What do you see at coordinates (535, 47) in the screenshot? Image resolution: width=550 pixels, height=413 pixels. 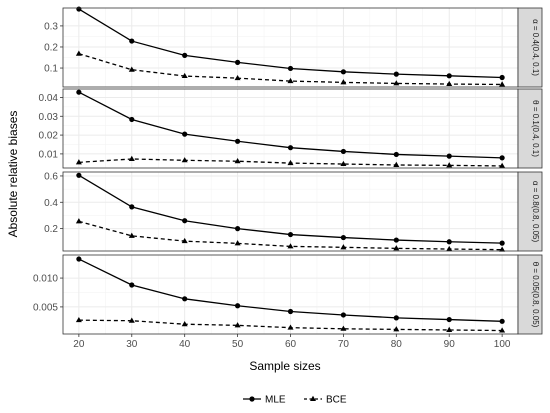 I see `facet-strip-label: α = 0.4(0.4, 0.1)` at bounding box center [535, 47].